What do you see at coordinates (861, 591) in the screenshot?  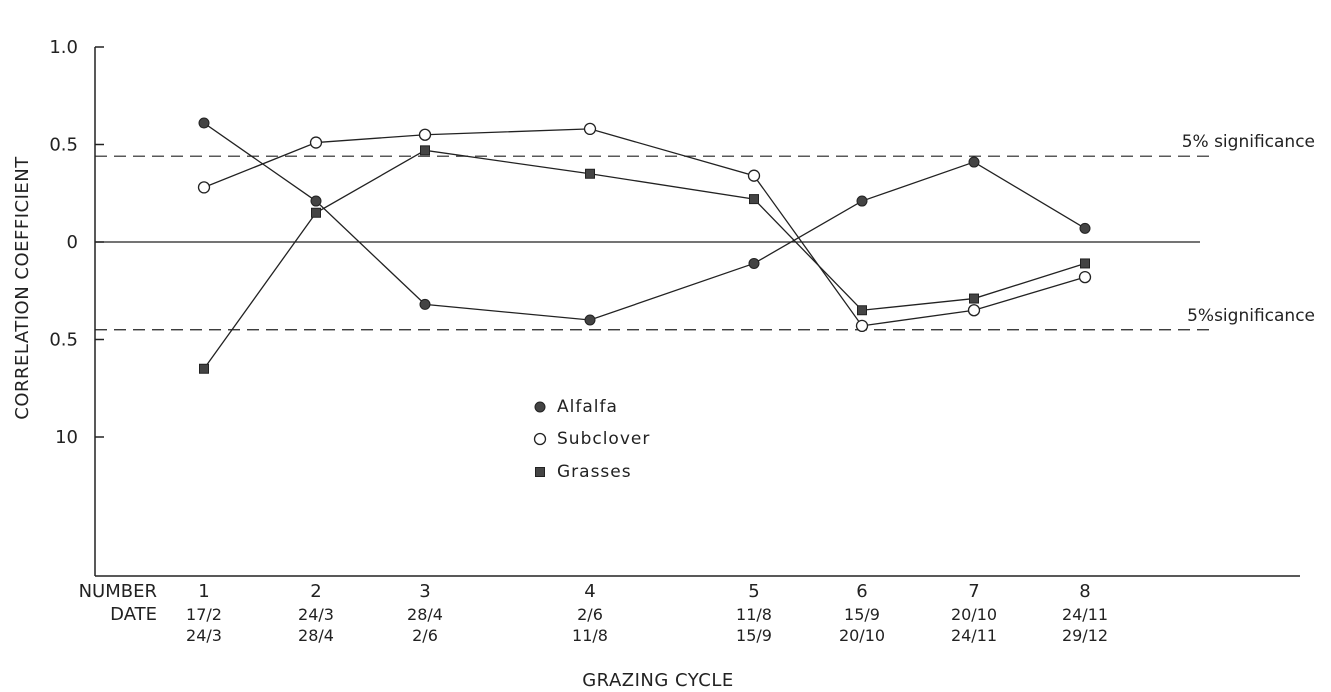 I see `x-tick-label: 6` at bounding box center [861, 591].